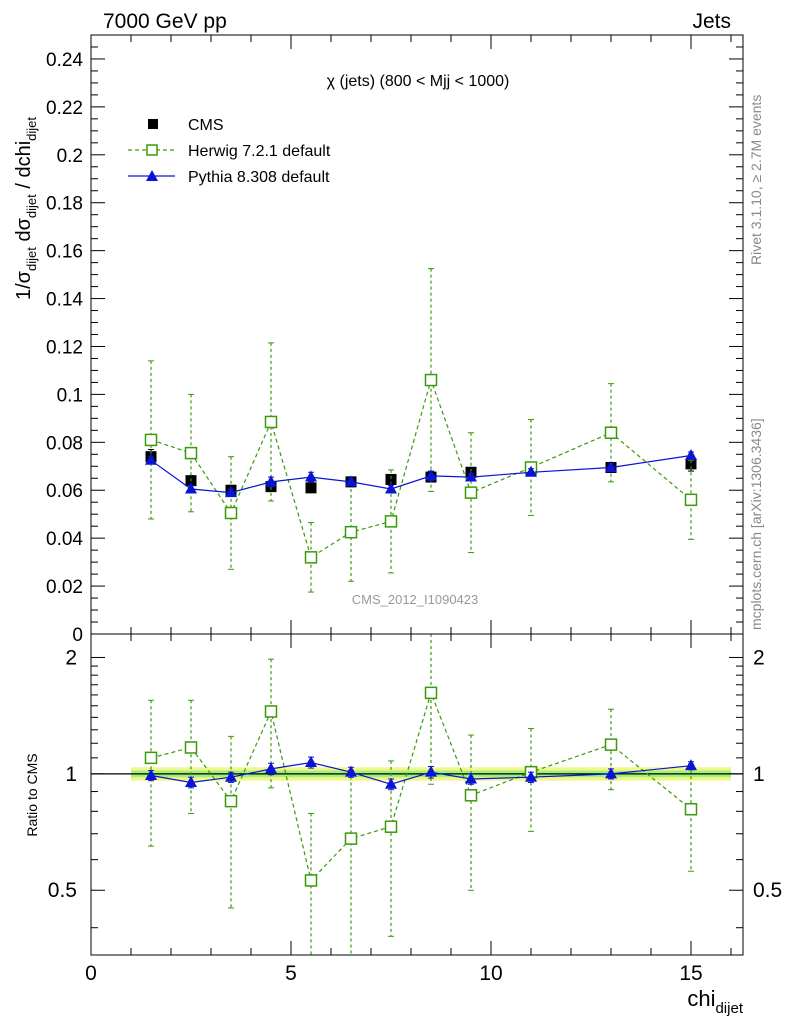 Image resolution: width=786 pixels, height=1024 pixels. What do you see at coordinates (64, 252) in the screenshot?
I see `y-tick-label: 0.16` at bounding box center [64, 252].